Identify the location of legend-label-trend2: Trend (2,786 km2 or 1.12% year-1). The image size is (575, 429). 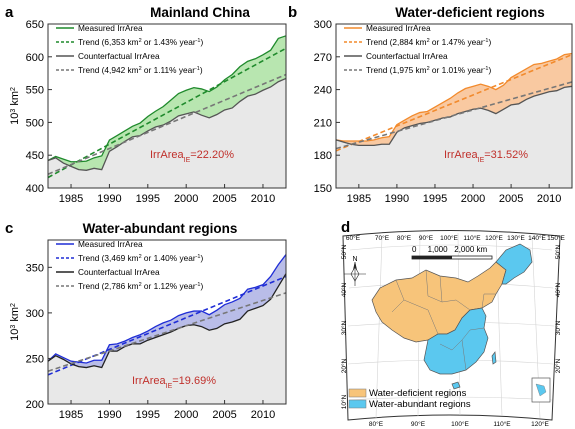
(140, 286).